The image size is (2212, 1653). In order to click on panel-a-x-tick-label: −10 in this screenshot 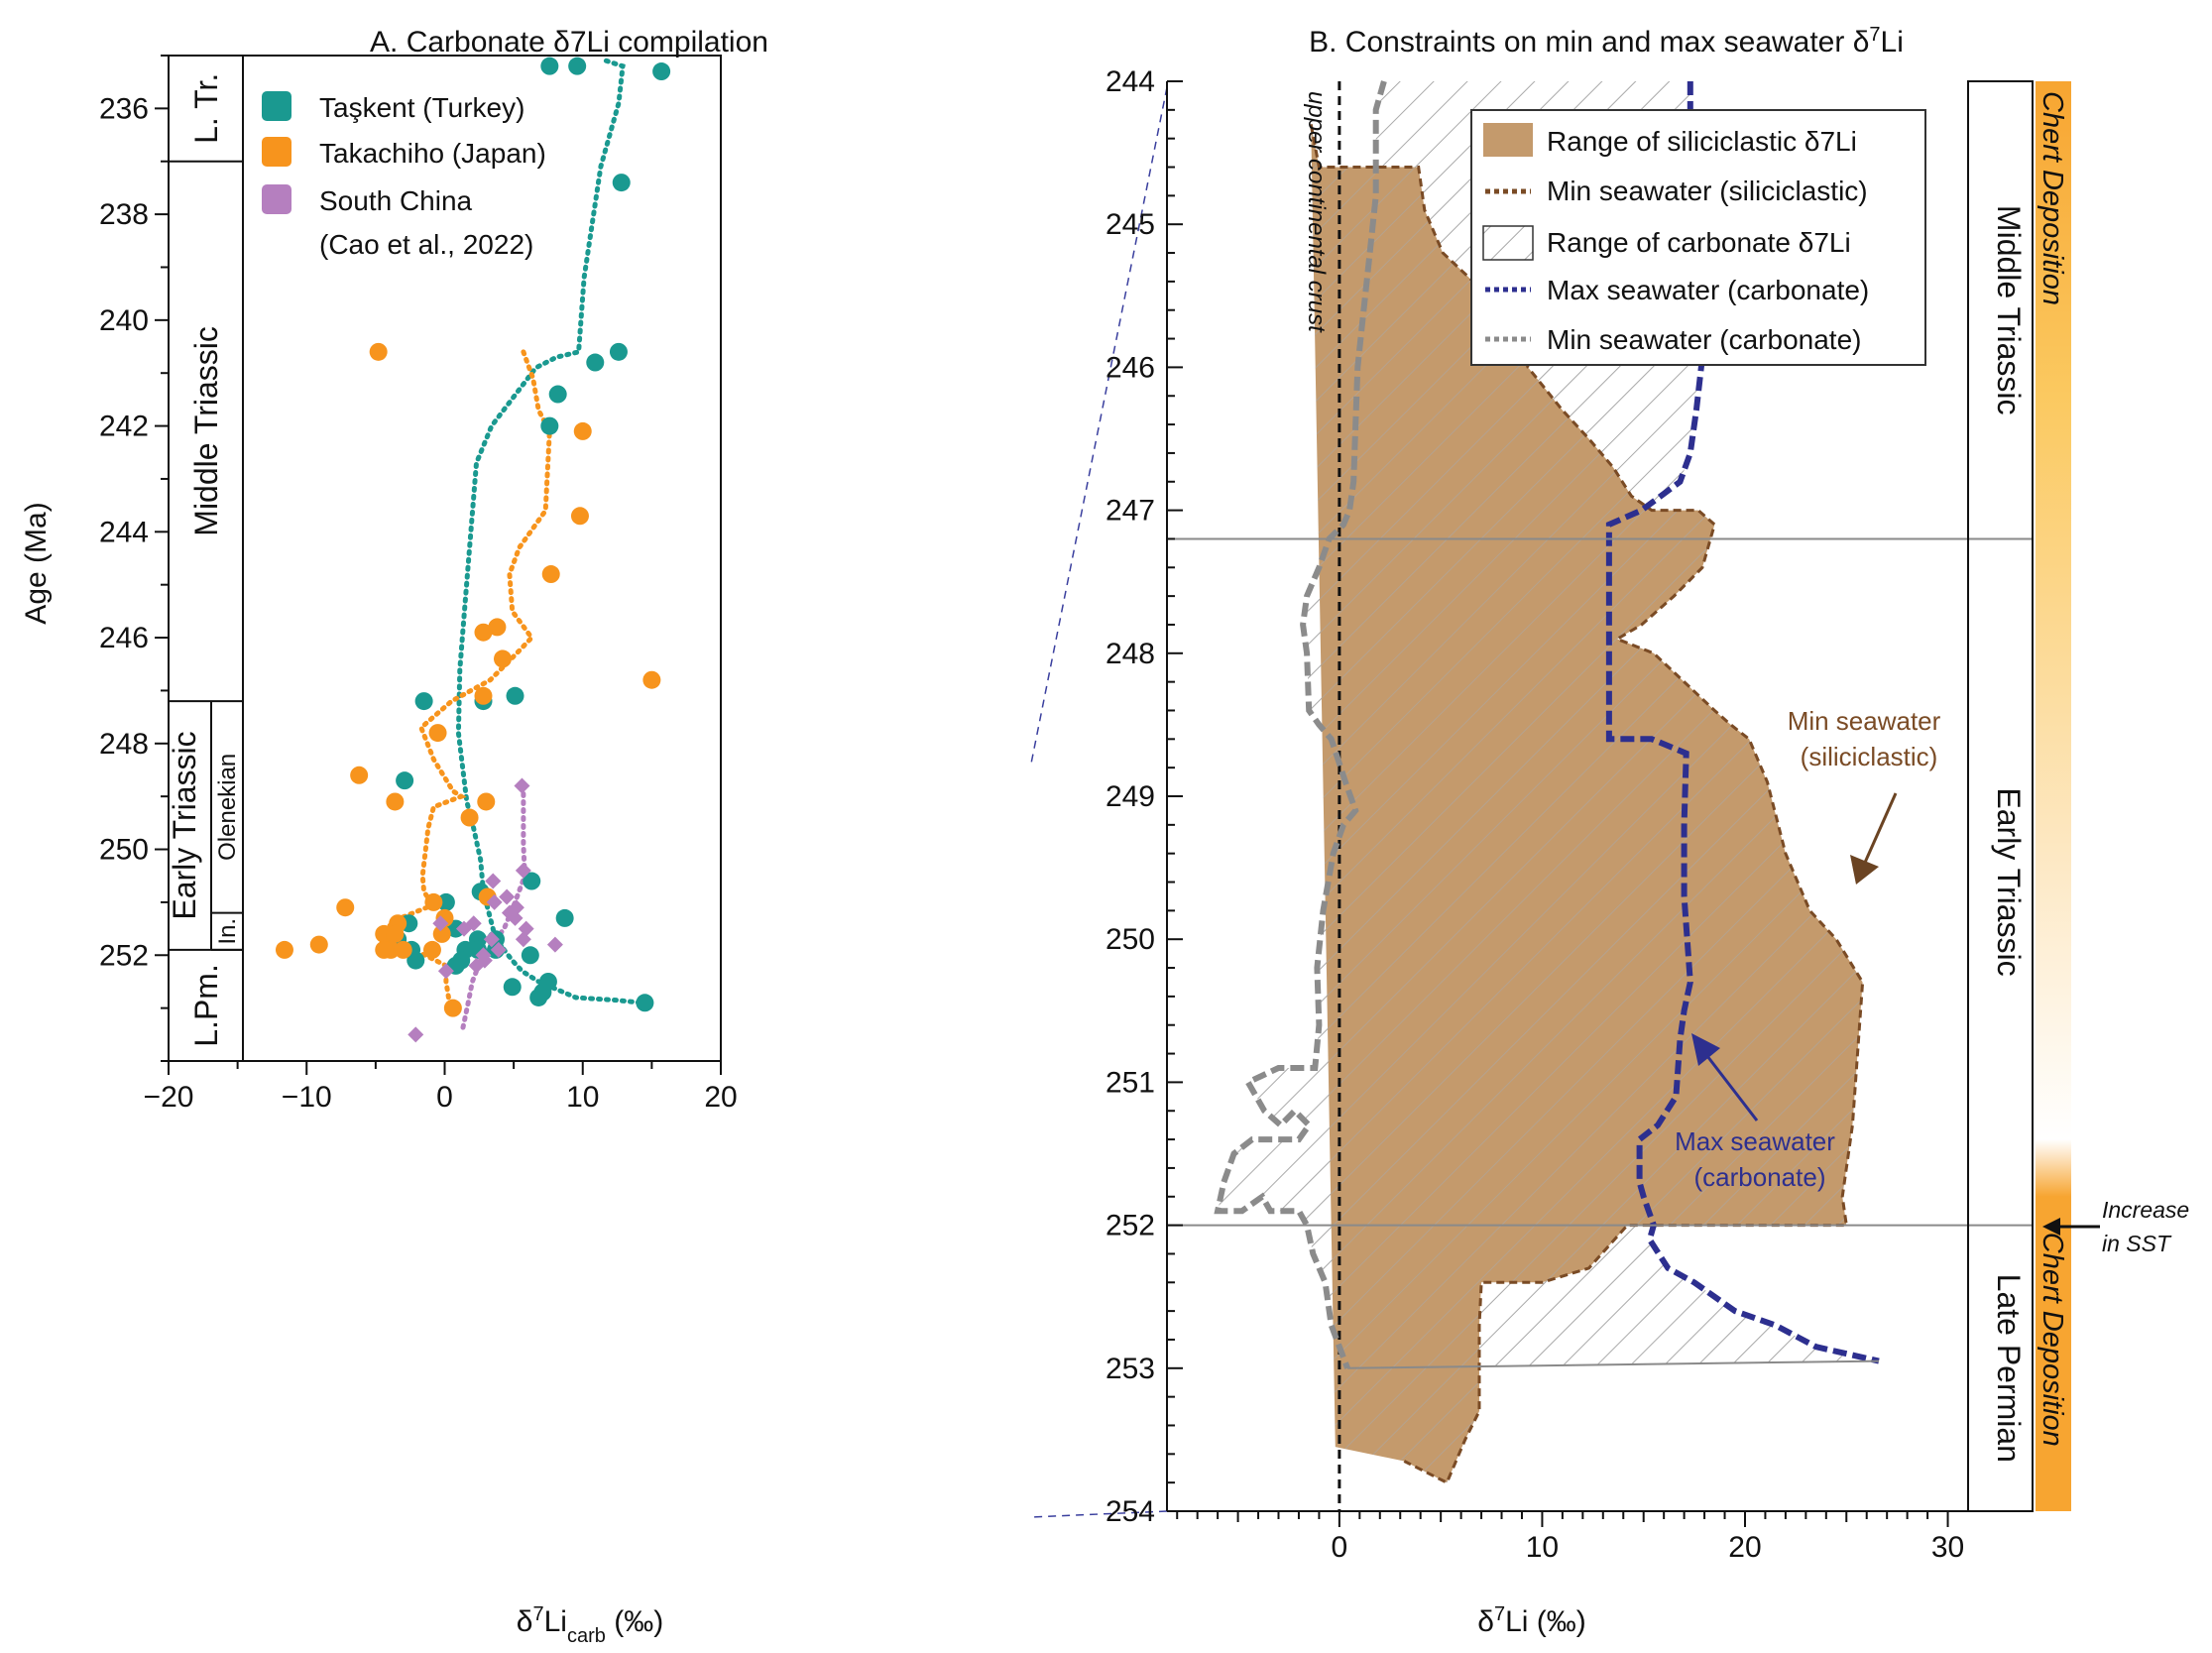, I will do `click(307, 1097)`.